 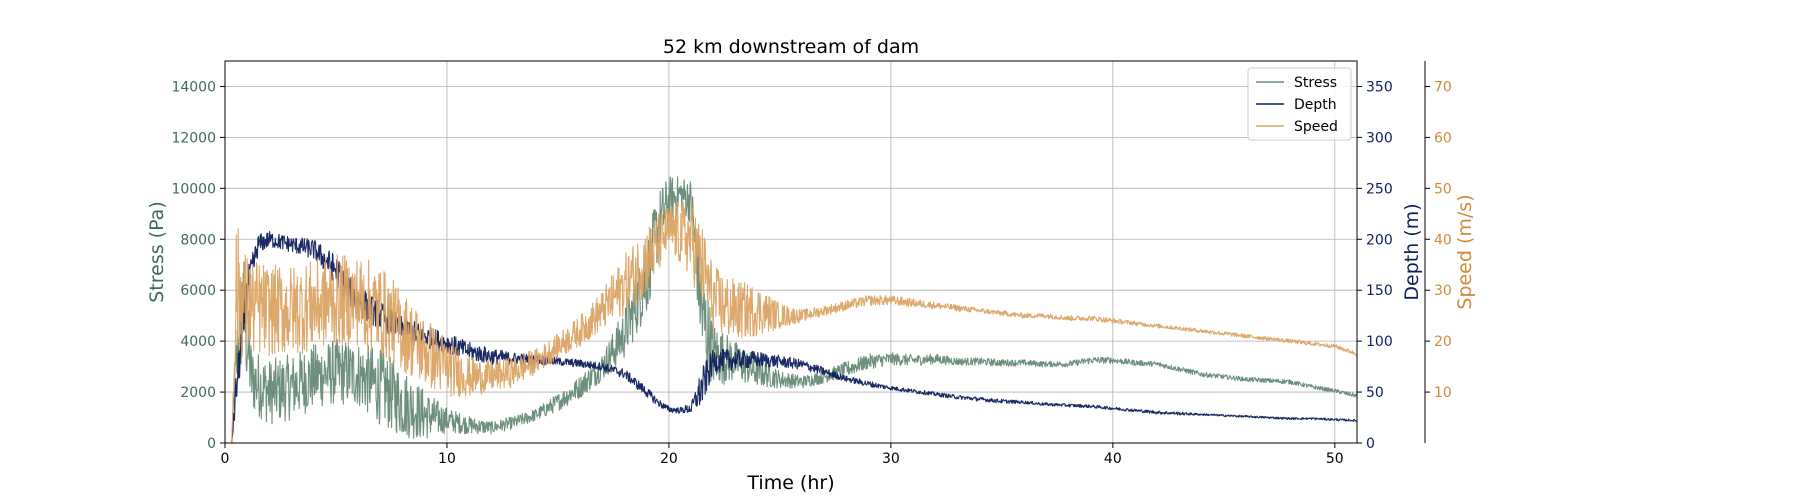 I want to click on y-axis-title-speed: Speed (m/s), so click(x=1465, y=251).